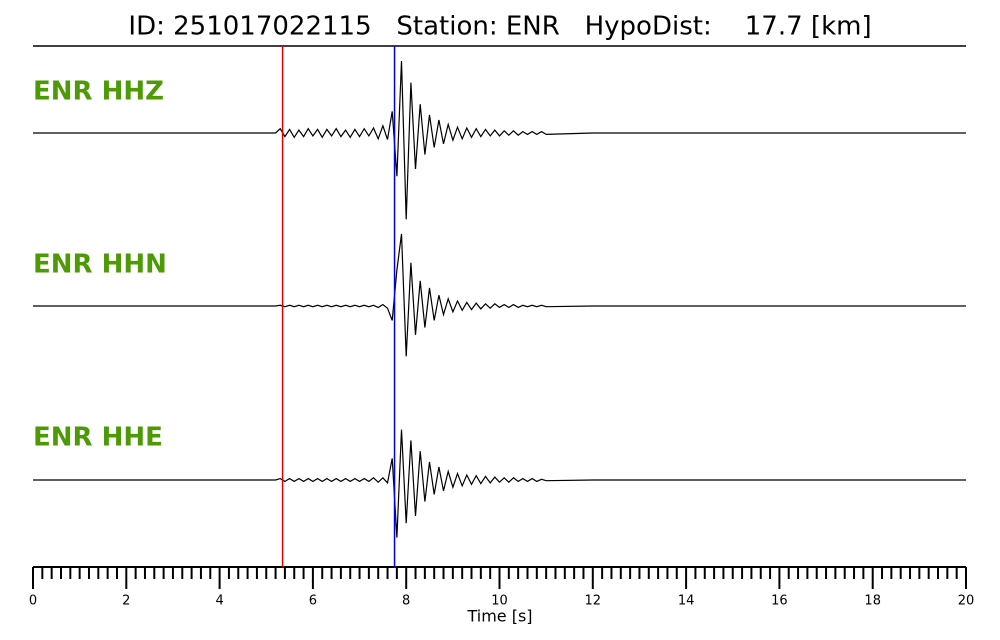 This screenshot has height=640, width=1000. What do you see at coordinates (406, 601) in the screenshot?
I see `x-tick-label: 8` at bounding box center [406, 601].